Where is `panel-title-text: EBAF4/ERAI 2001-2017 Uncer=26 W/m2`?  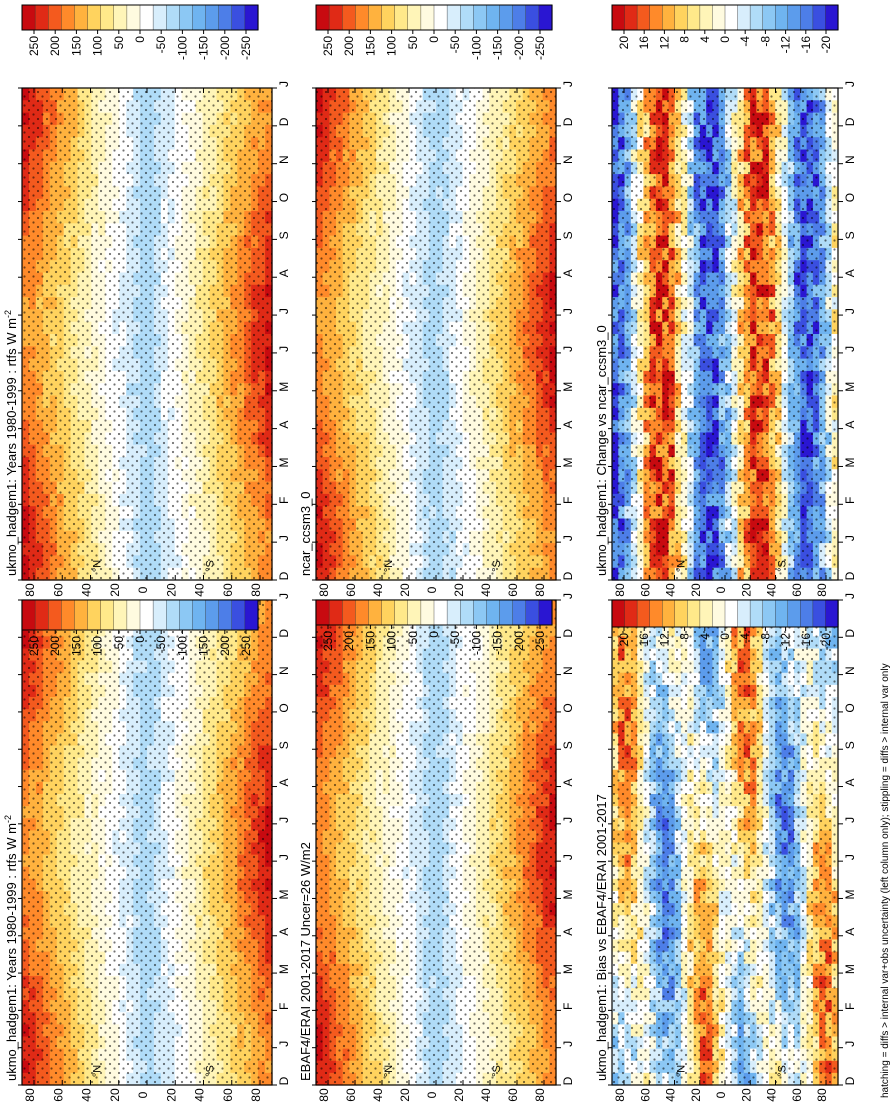
panel-title-text: EBAF4/ERAI 2001-2017 Uncer=26 W/m2 is located at coordinates (305, 961).